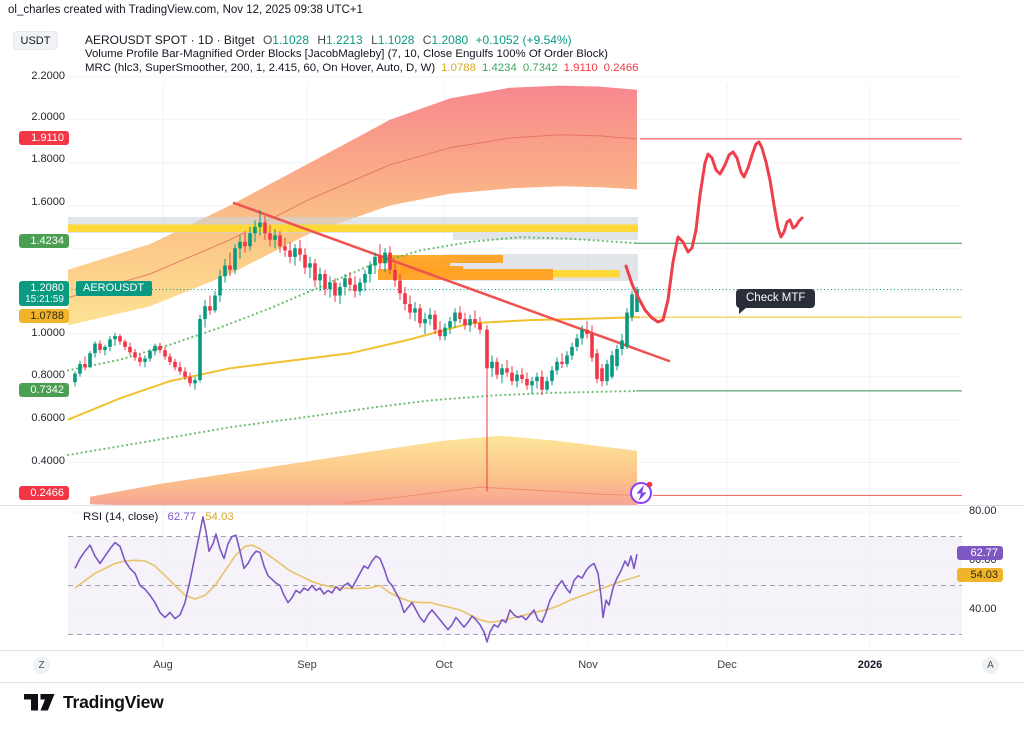  What do you see at coordinates (114, 288) in the screenshot?
I see `symbol-price-label: AEROUSDT` at bounding box center [114, 288].